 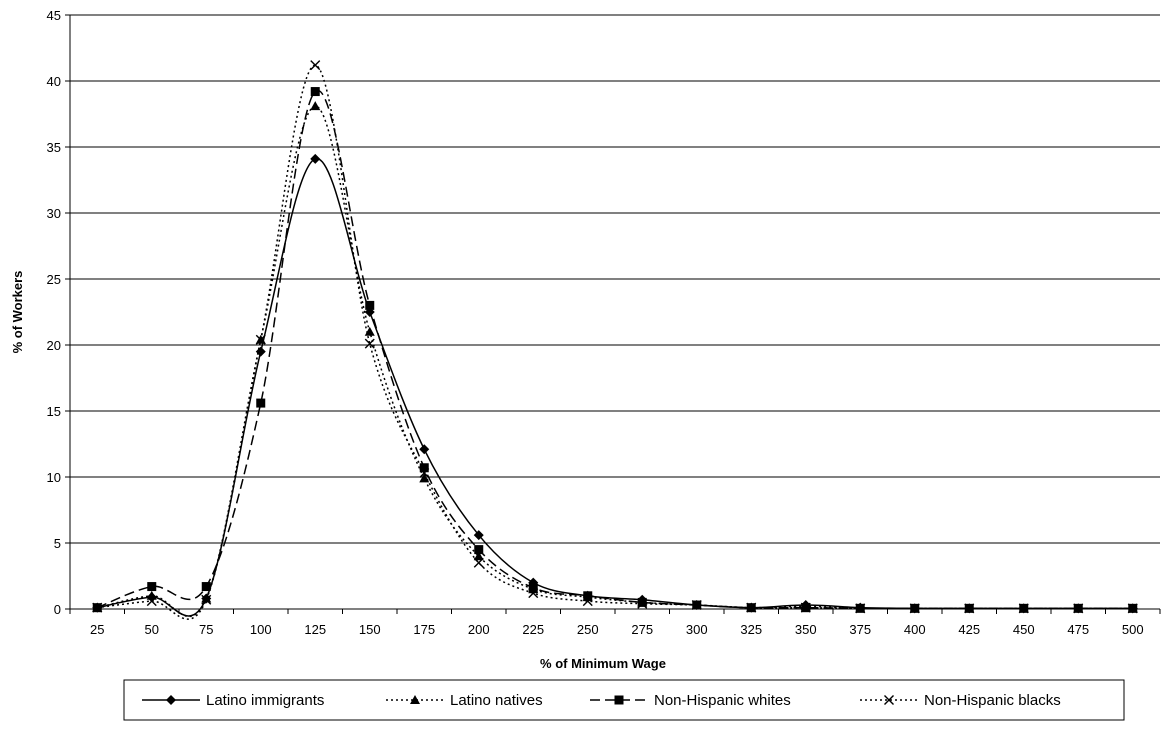 What do you see at coordinates (697, 629) in the screenshot?
I see `x-tick-label: 300` at bounding box center [697, 629].